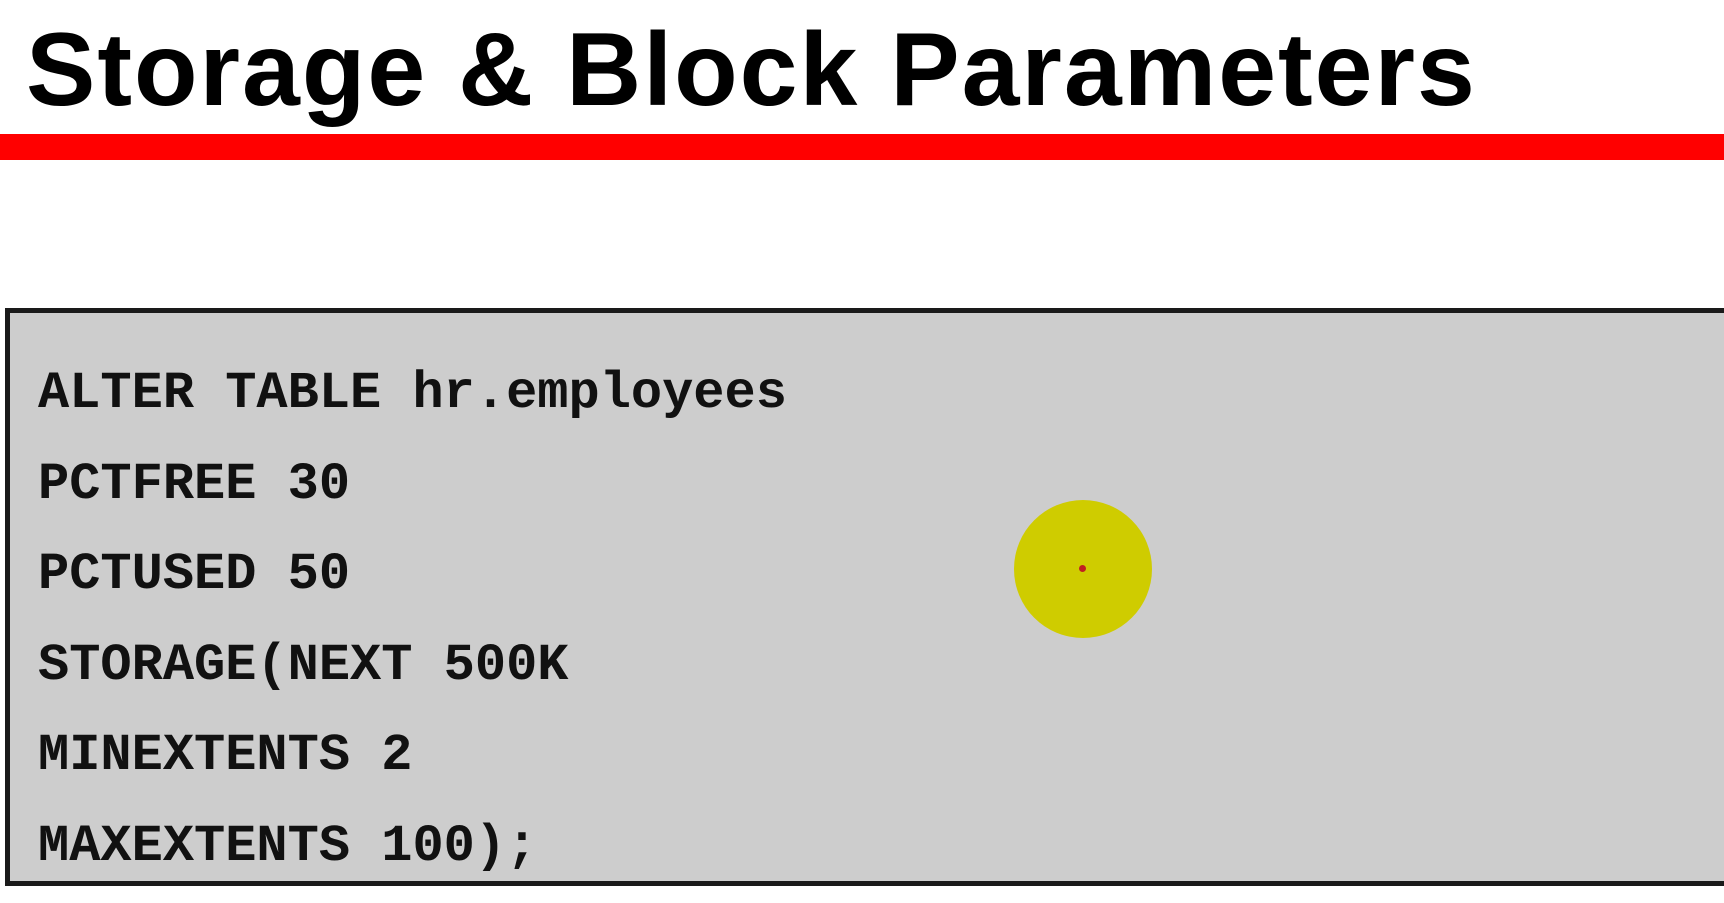 The width and height of the screenshot is (1724, 903). I want to click on code-line-alter-table: ALTER TABLE hr.employees, so click(412, 393).